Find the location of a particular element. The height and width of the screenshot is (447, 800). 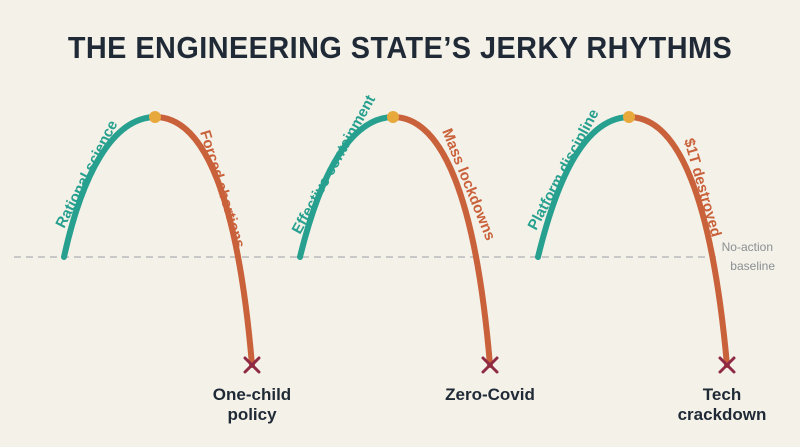

policy-label-line1: Zero-Covid is located at coordinates (490, 394).